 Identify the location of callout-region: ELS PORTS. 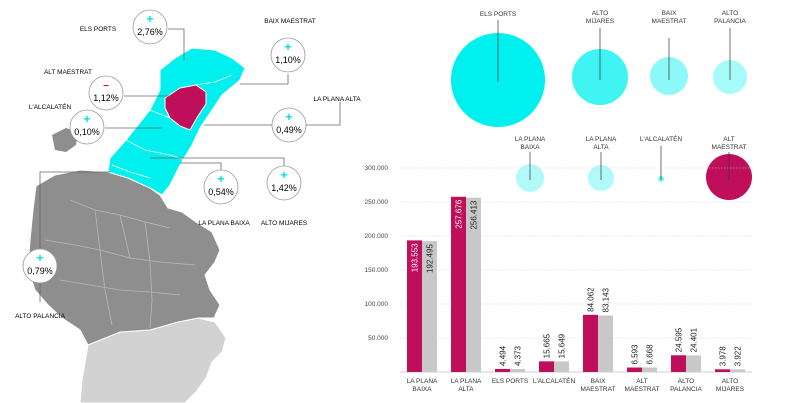
(98, 29).